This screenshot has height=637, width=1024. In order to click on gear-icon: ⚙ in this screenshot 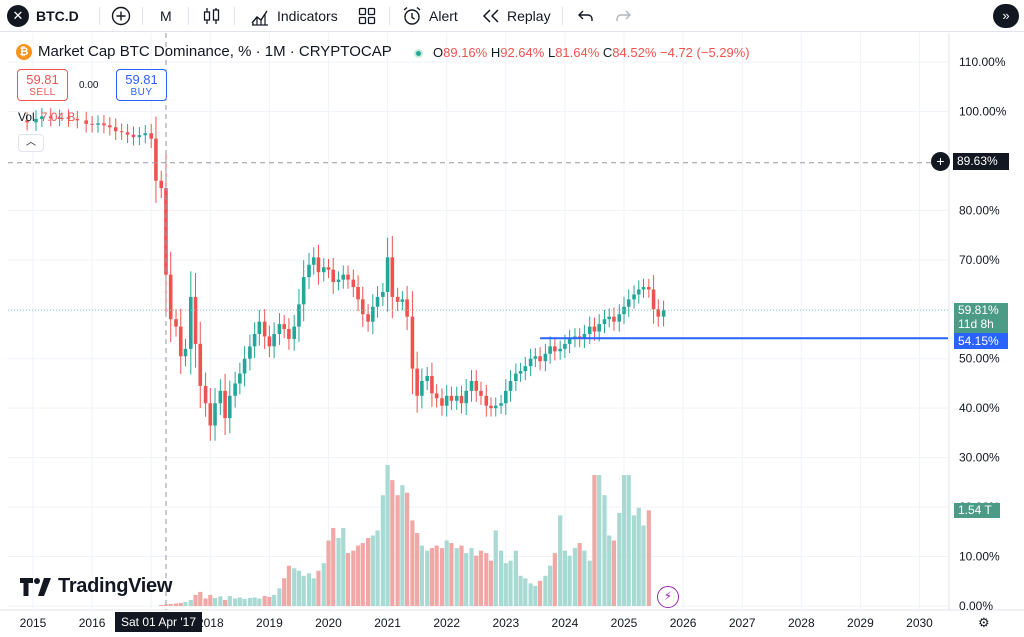, I will do `click(984, 622)`.